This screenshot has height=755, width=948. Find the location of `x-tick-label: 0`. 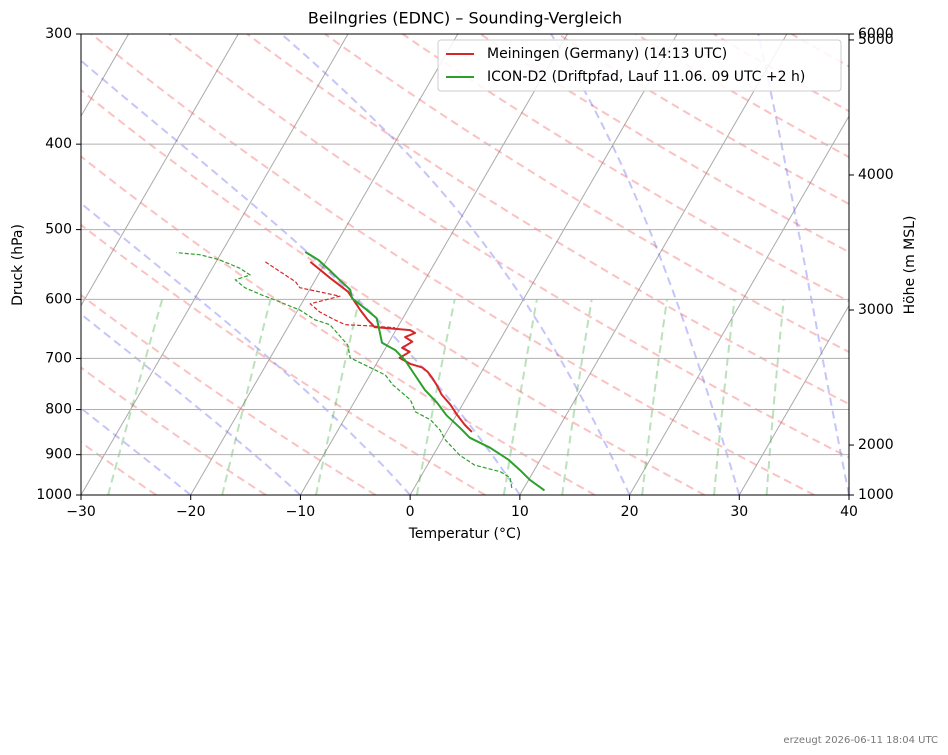

x-tick-label: 0 is located at coordinates (410, 512).